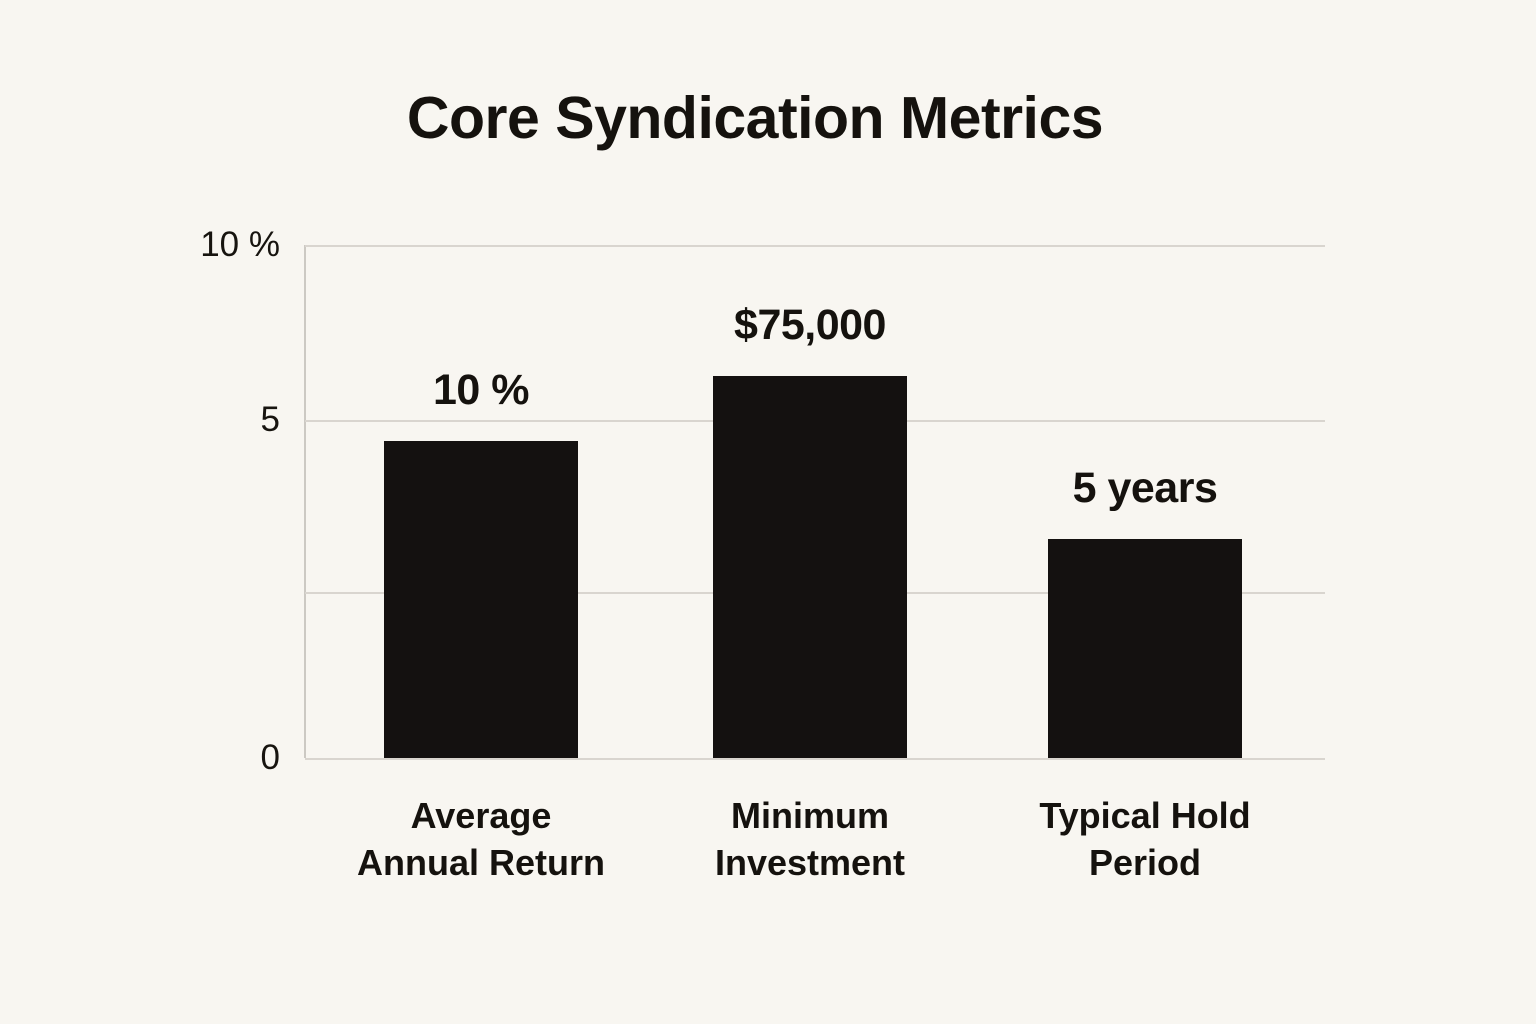 The height and width of the screenshot is (1024, 1536). What do you see at coordinates (305, 501) in the screenshot?
I see `y-axis-line` at bounding box center [305, 501].